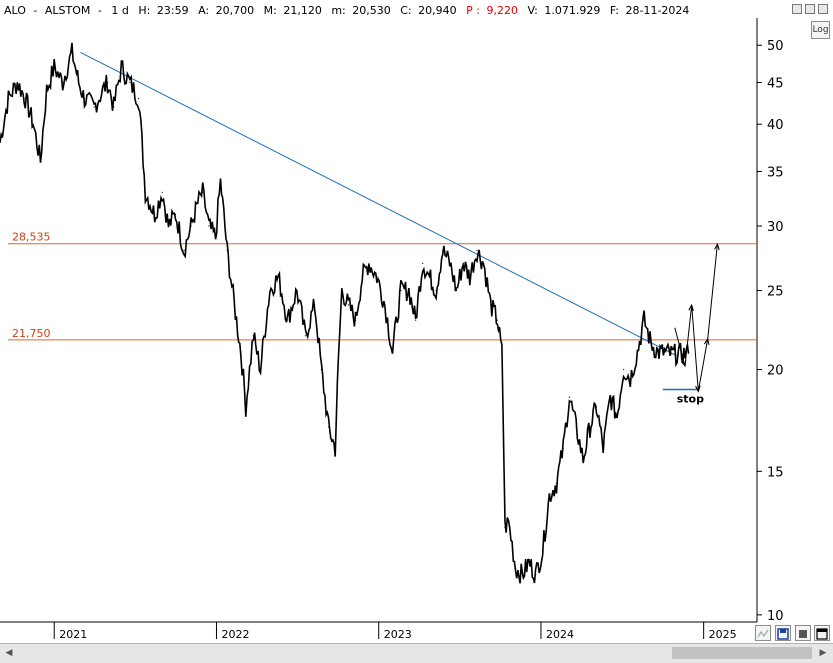 The image size is (833, 663). What do you see at coordinates (338, 10) in the screenshot?
I see `header-min-label: m:` at bounding box center [338, 10].